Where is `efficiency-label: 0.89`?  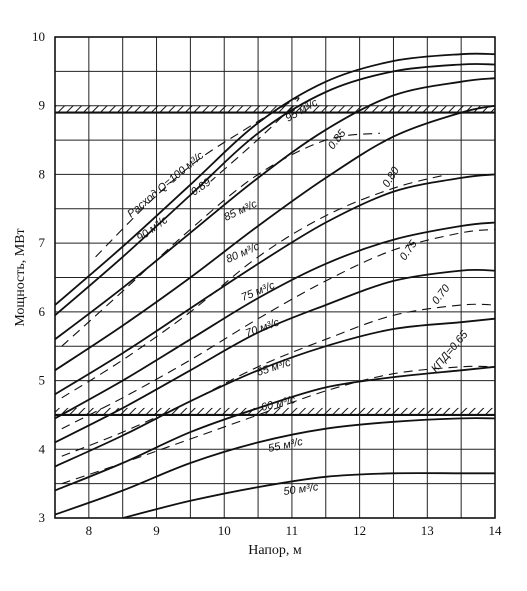 efficiency-label: 0.89 is located at coordinates (201, 187).